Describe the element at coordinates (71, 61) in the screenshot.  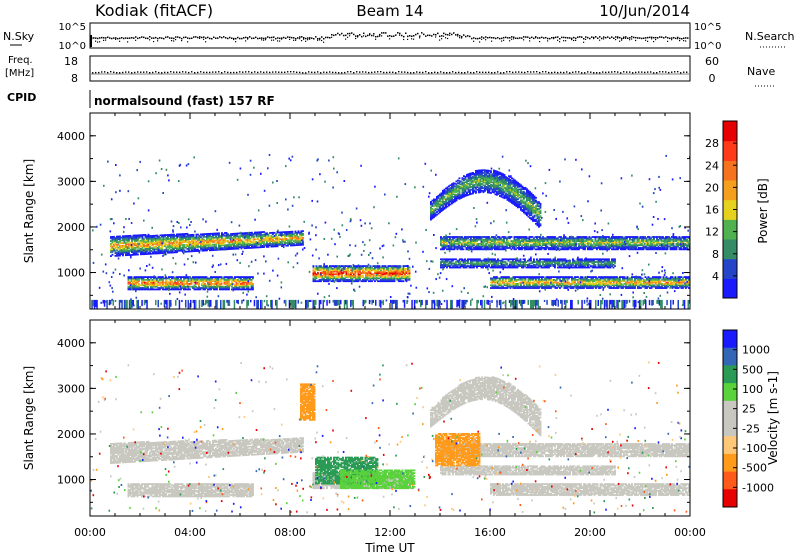
I see `freq-top-tick: 18` at that location.